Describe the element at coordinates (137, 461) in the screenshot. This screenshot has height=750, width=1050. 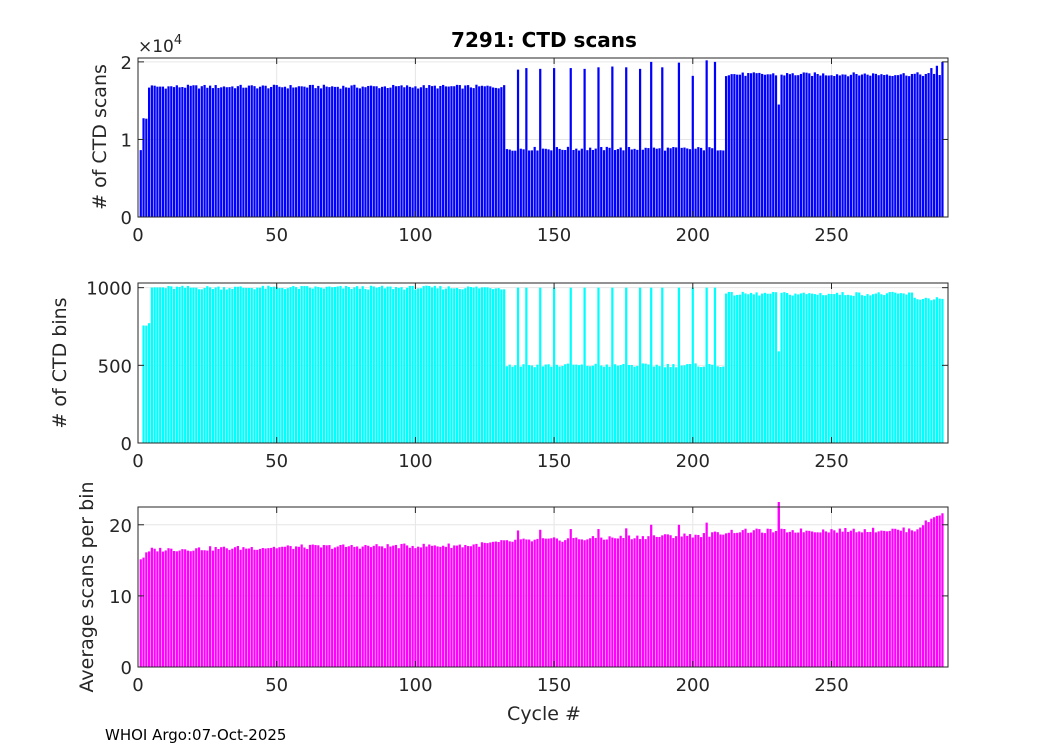
I see `x-tick-label: 0` at that location.